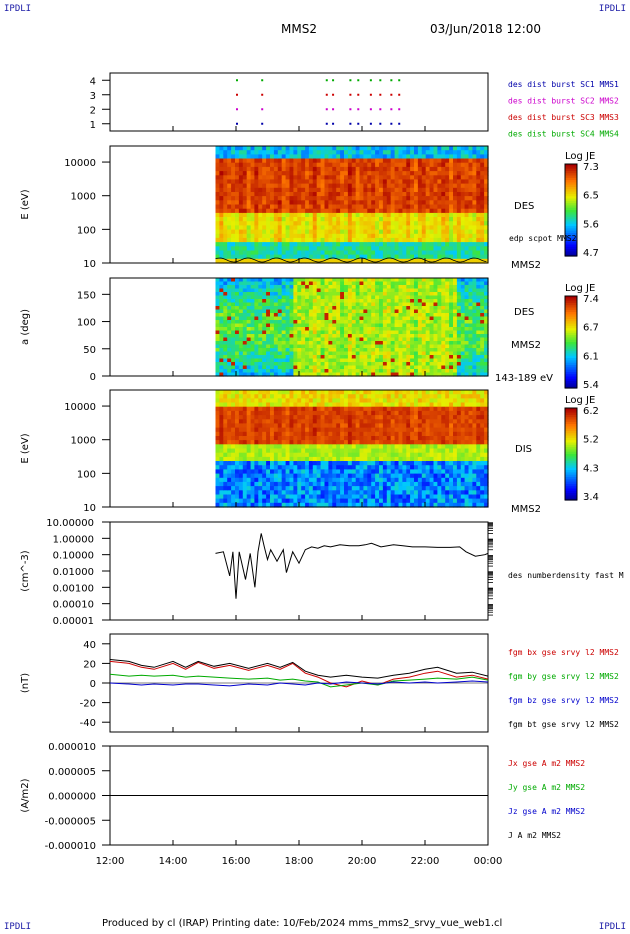 The height and width of the screenshot is (934, 630). What do you see at coordinates (86, 295) in the screenshot?
I see `des-pitch-ytick-label: 150` at bounding box center [86, 295].